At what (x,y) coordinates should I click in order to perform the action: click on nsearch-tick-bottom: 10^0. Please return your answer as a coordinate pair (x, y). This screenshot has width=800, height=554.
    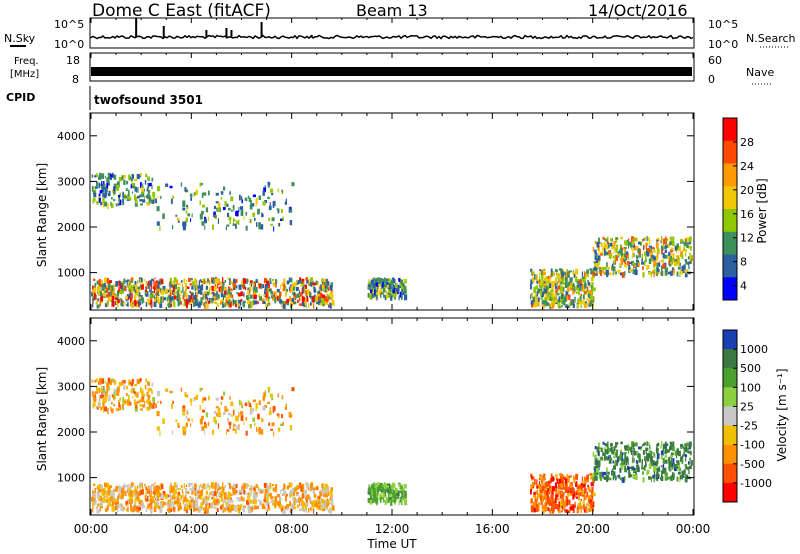
    Looking at the image, I should click on (723, 44).